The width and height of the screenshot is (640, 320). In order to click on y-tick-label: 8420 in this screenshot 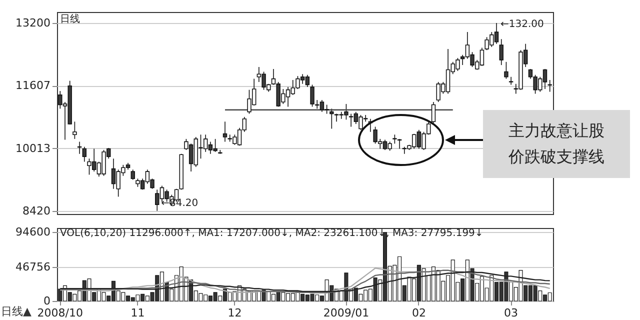, I will do `click(36, 211)`.